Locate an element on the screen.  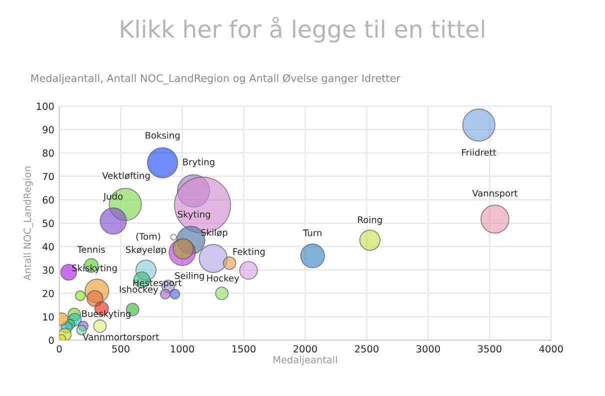
x-tick-label: 2000 is located at coordinates (305, 349).